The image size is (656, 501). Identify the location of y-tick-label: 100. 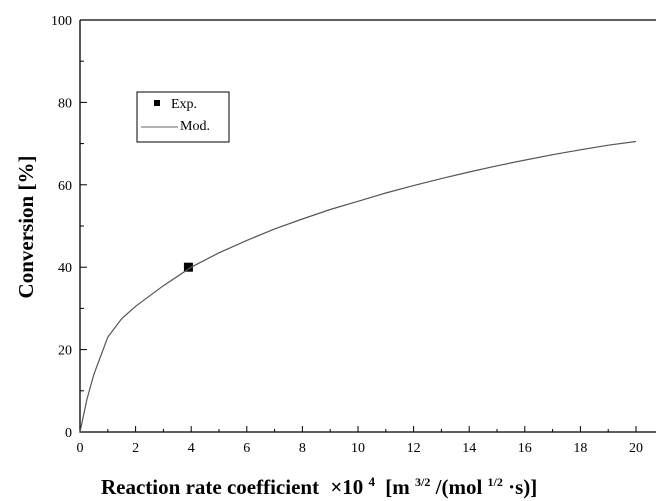
(61, 21).